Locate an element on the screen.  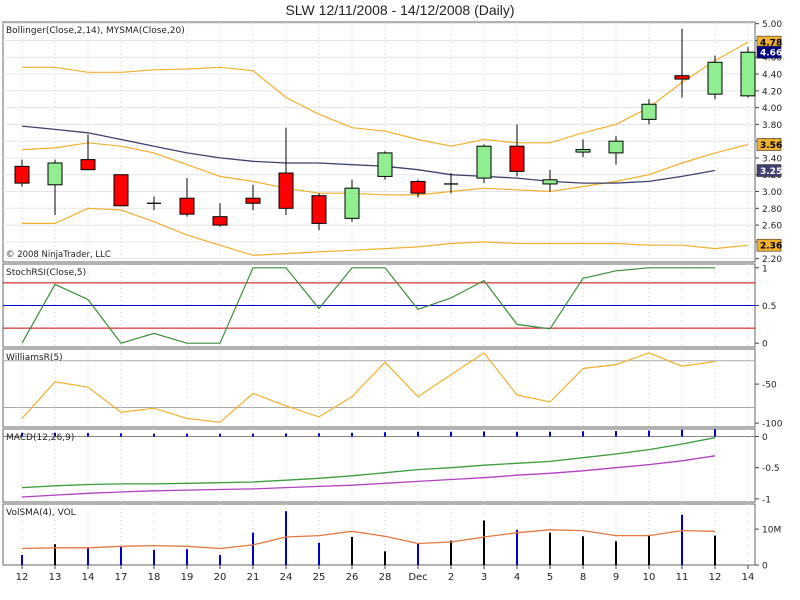
price-tick-label: 2.80 is located at coordinates (772, 210).